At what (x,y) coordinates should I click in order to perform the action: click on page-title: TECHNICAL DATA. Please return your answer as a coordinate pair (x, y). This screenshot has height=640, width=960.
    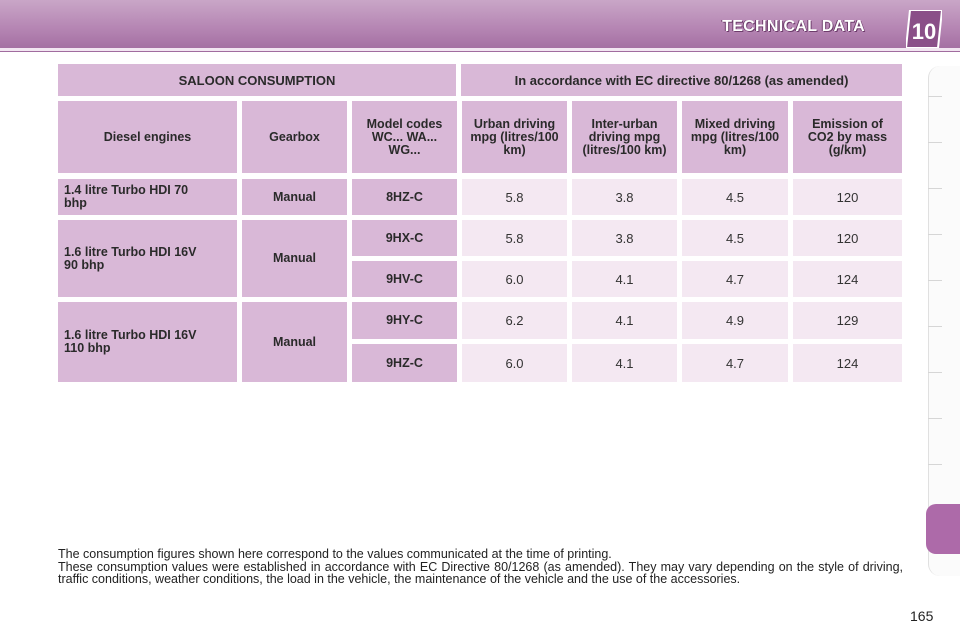
    Looking at the image, I should click on (793, 26).